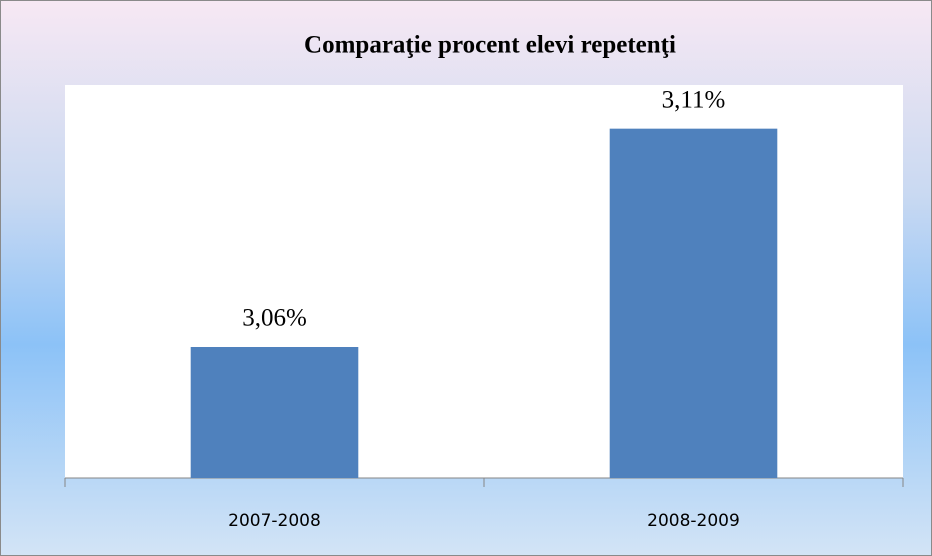  I want to click on chart-title: Comparaţie procent elevi repetenţi, so click(490, 45).